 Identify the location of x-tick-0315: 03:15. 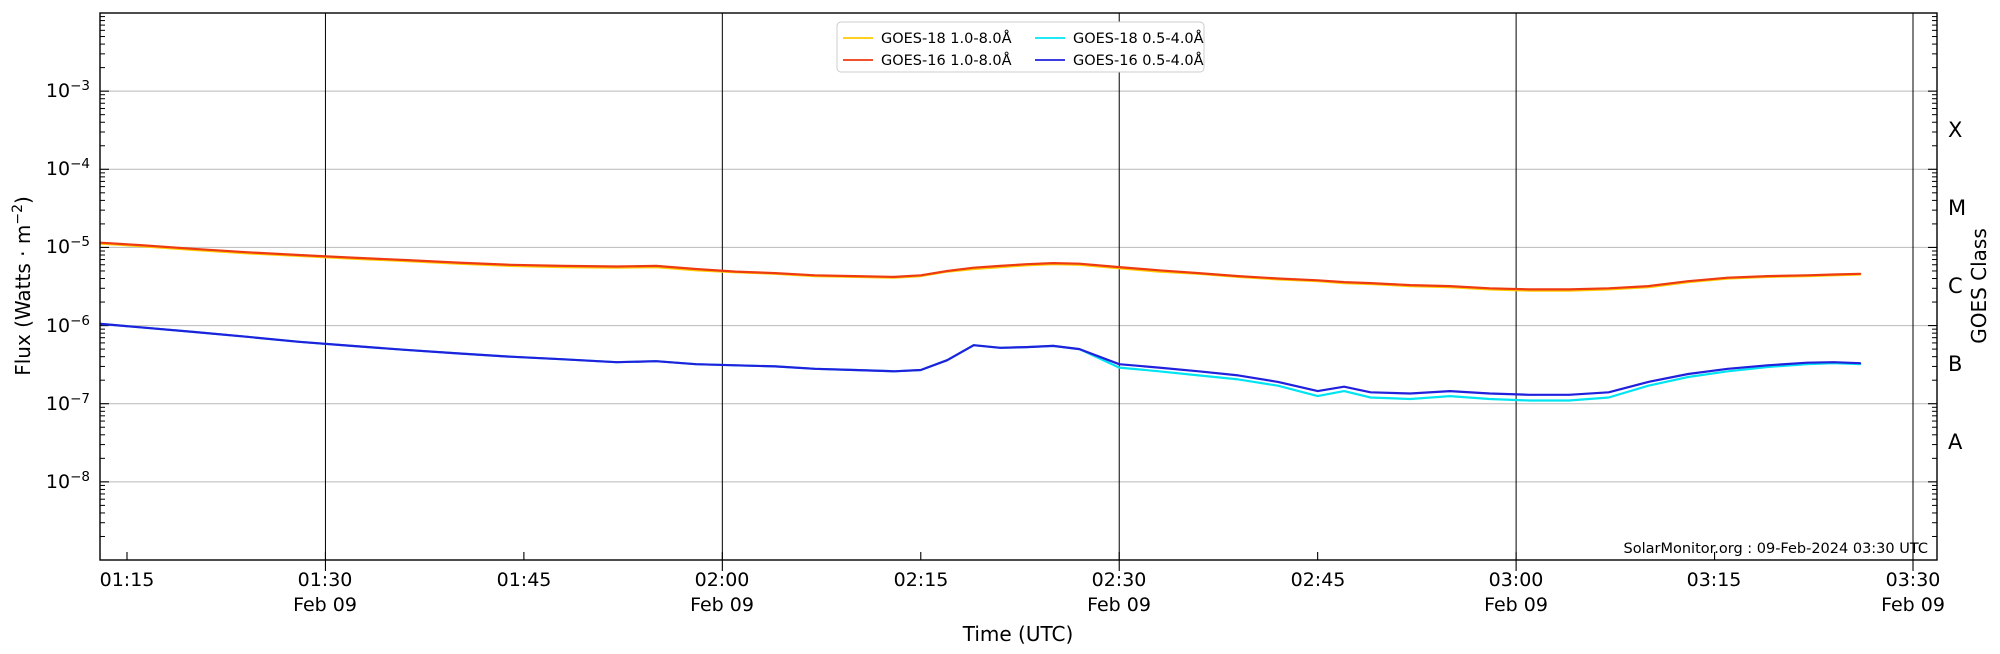
(1714, 580).